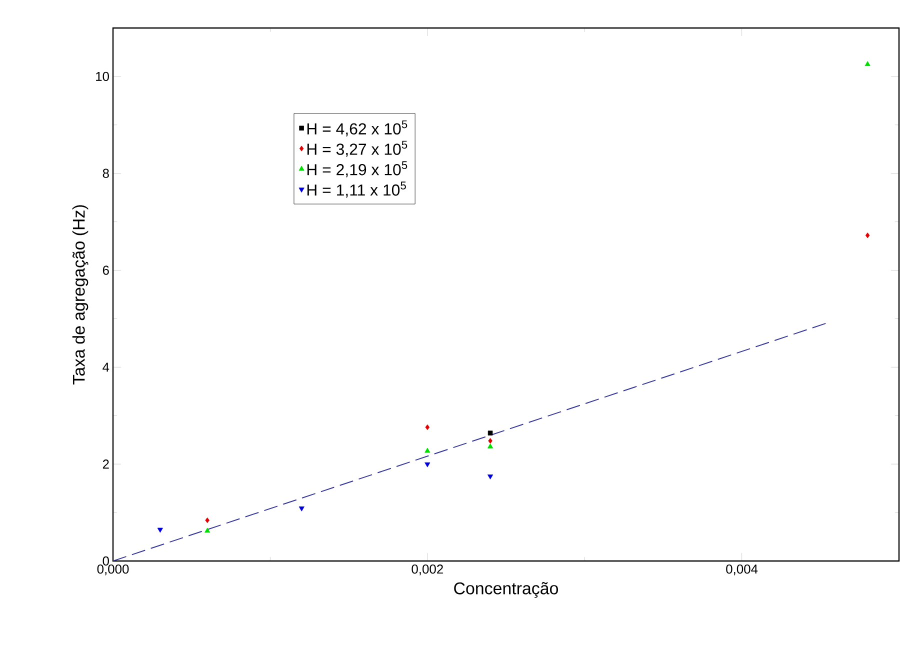 The height and width of the screenshot is (651, 920). What do you see at coordinates (102, 77) in the screenshot?
I see `y-tick-label: 10` at bounding box center [102, 77].